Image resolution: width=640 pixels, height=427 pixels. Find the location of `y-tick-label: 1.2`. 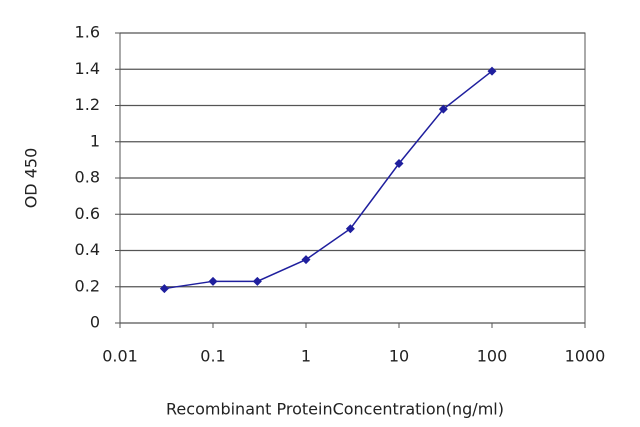

y-tick-label: 1.2 is located at coordinates (87, 104).